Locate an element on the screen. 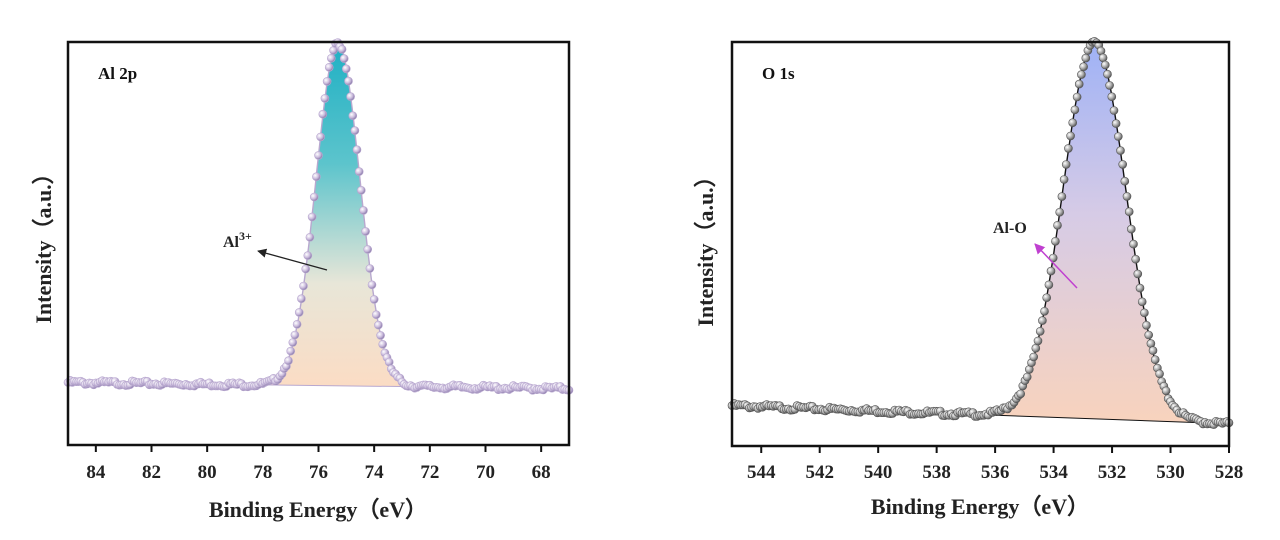 The image size is (1280, 540). al2p-x-ticks: 84 82 80 78 76 74 72 70 68 is located at coordinates (318, 464).